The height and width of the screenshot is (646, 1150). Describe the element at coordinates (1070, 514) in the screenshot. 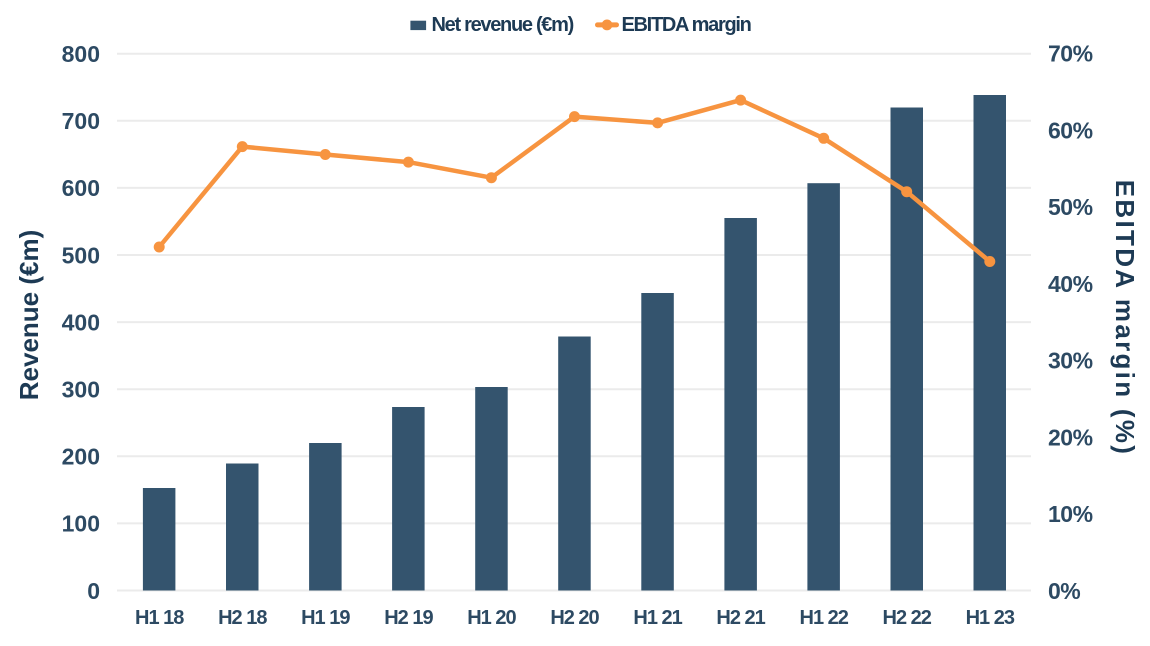

I see `svg-text: 10%` at that location.